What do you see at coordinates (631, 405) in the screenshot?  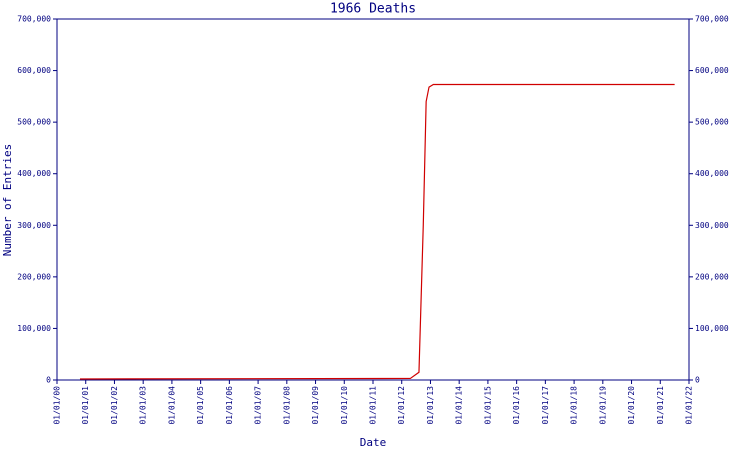 I see `x-tick-label: 01/01/20` at bounding box center [631, 405].